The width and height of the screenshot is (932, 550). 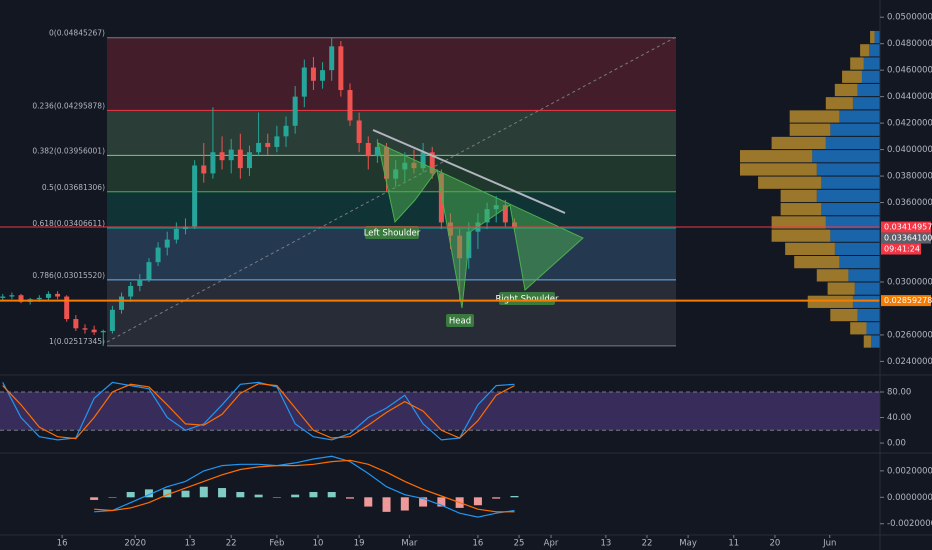 What do you see at coordinates (909, 362) in the screenshot?
I see `y-tick-label: 0.02400000` at bounding box center [909, 362].